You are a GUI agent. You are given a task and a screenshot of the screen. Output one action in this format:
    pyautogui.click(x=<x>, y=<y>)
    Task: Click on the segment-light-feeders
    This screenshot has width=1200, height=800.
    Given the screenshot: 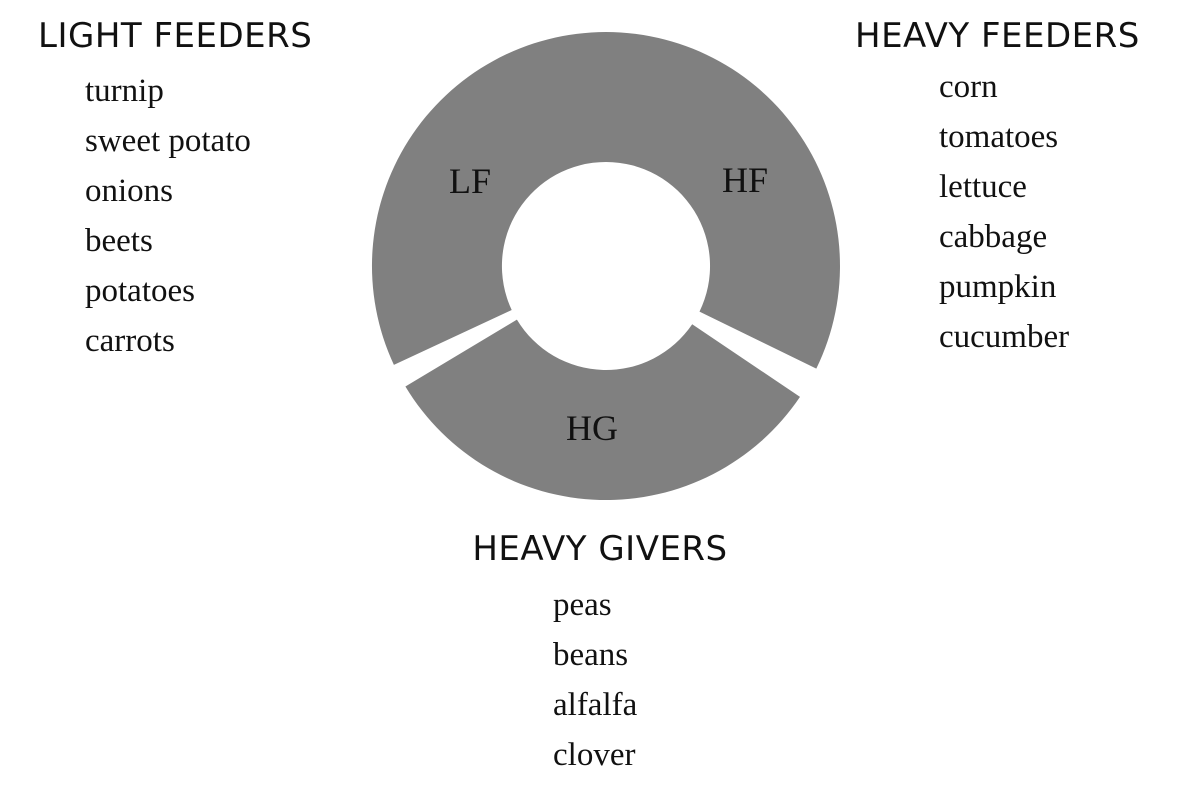 What is the action you would take?
    pyautogui.click(x=488, y=198)
    